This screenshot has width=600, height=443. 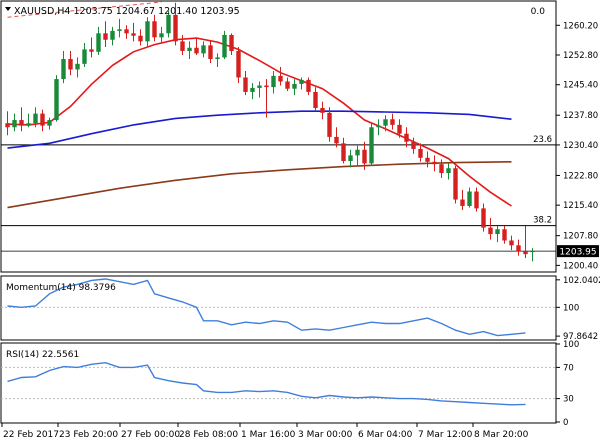 What do you see at coordinates (542, 221) in the screenshot?
I see `fib-level-label: 38.2` at bounding box center [542, 221].